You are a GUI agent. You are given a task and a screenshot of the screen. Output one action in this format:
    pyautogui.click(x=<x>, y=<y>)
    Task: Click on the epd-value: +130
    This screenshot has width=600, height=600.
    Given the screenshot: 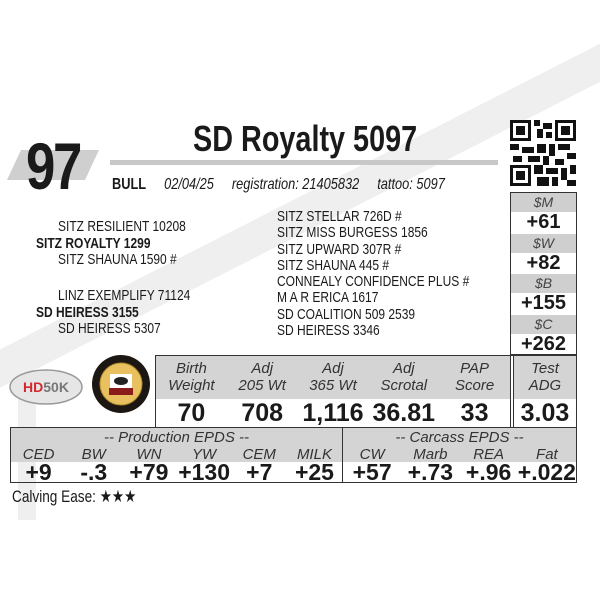 What is the action you would take?
    pyautogui.click(x=204, y=472)
    